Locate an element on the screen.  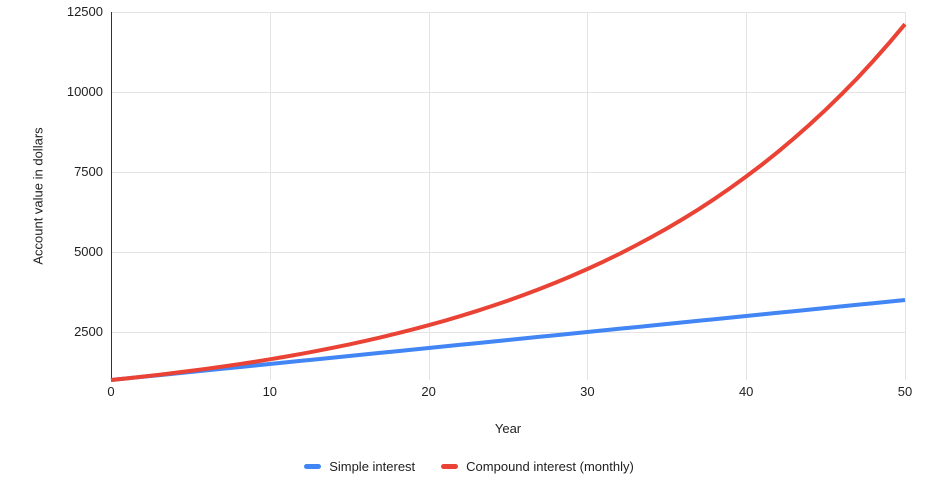
legend-label: Compound interest (monthly) is located at coordinates (550, 466).